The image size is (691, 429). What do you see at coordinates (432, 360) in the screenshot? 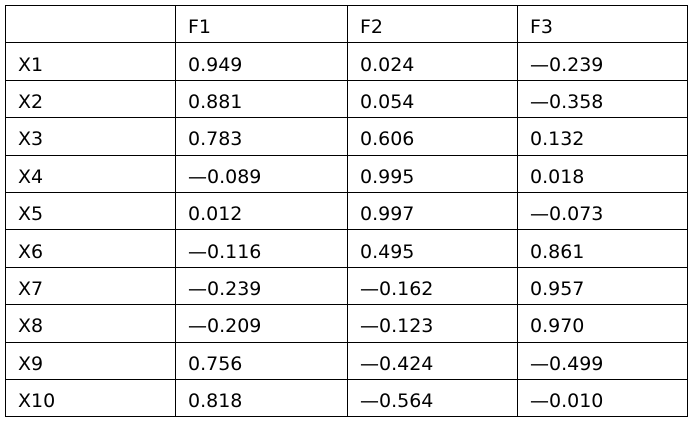
I see `value-cell: —0.424` at bounding box center [432, 360].